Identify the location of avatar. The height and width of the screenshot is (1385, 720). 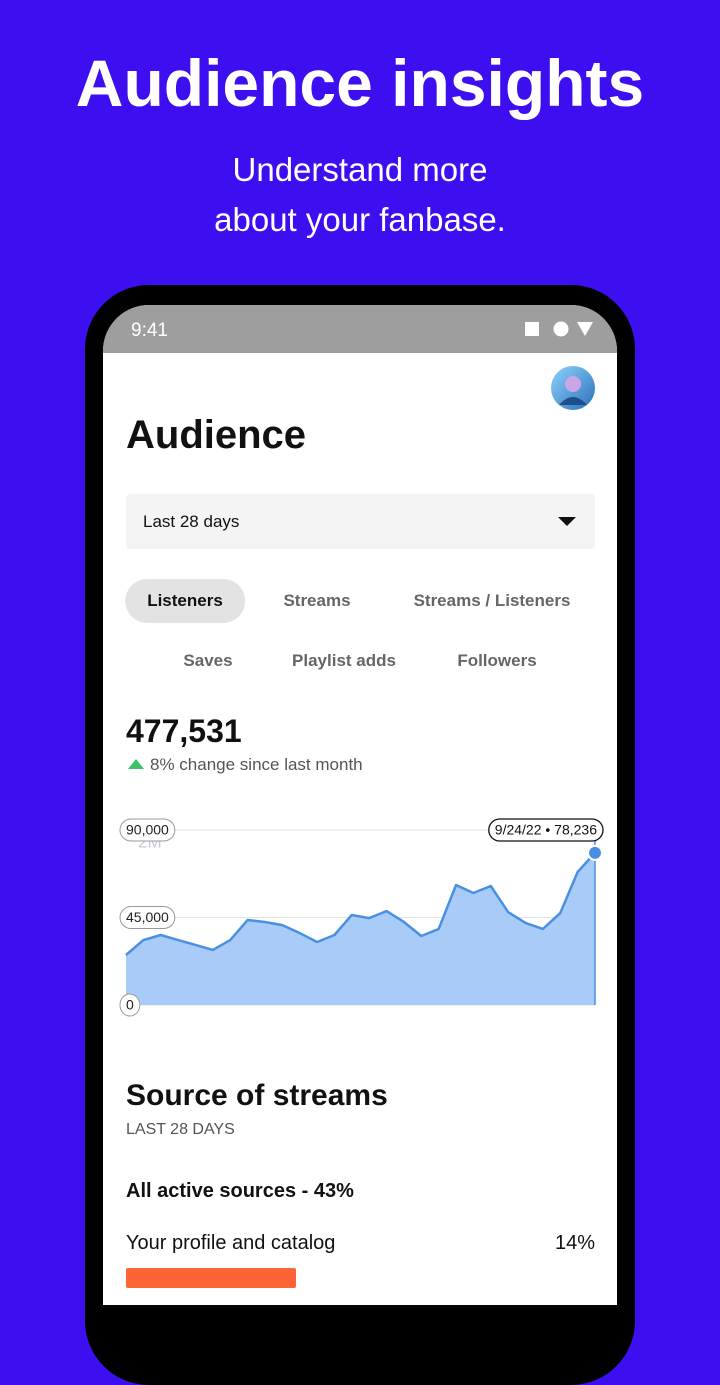
(573, 388).